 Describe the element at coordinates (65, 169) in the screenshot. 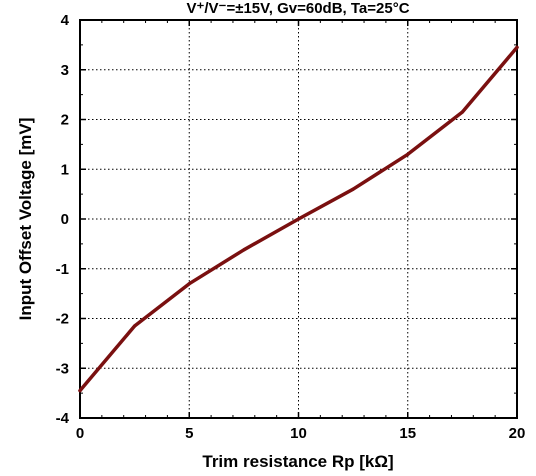

I see `y-tick-label: 1` at that location.